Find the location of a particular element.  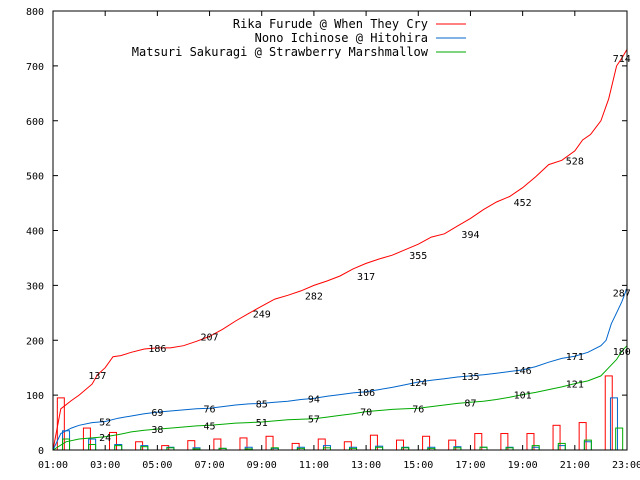

x-tick-label: 17:00 is located at coordinates (470, 465).